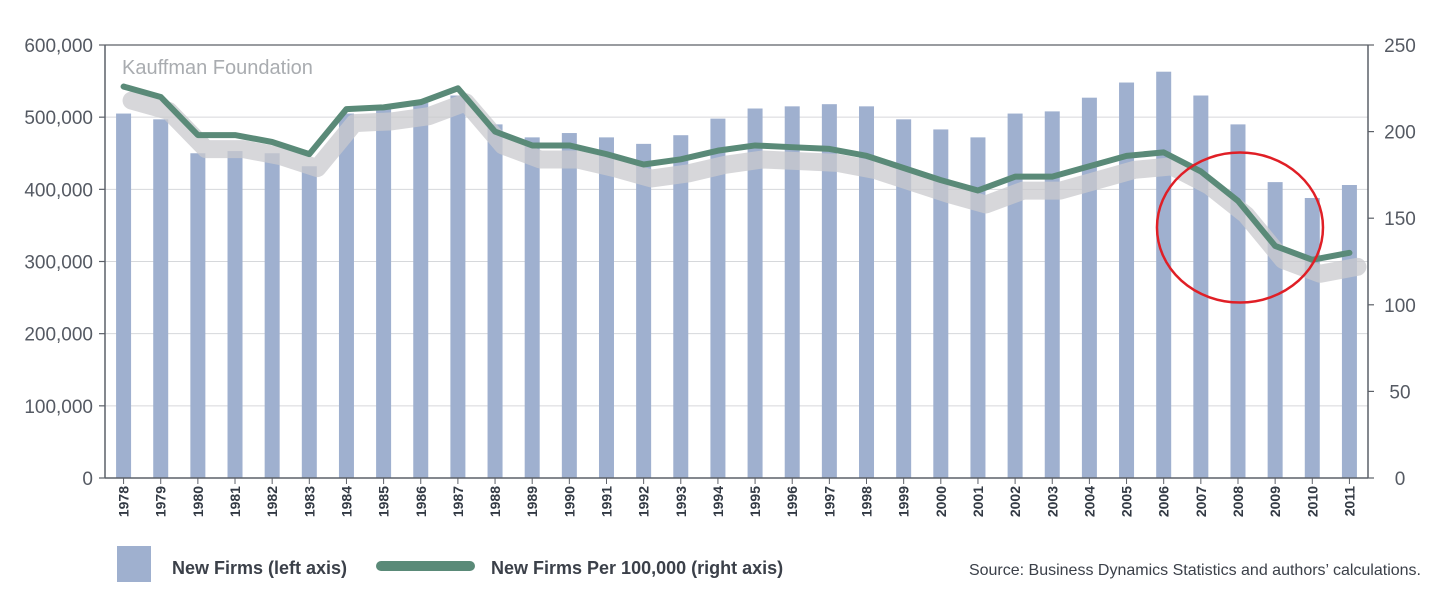 This screenshot has height=605, width=1454. What do you see at coordinates (458, 287) in the screenshot?
I see `bar-1987` at bounding box center [458, 287].